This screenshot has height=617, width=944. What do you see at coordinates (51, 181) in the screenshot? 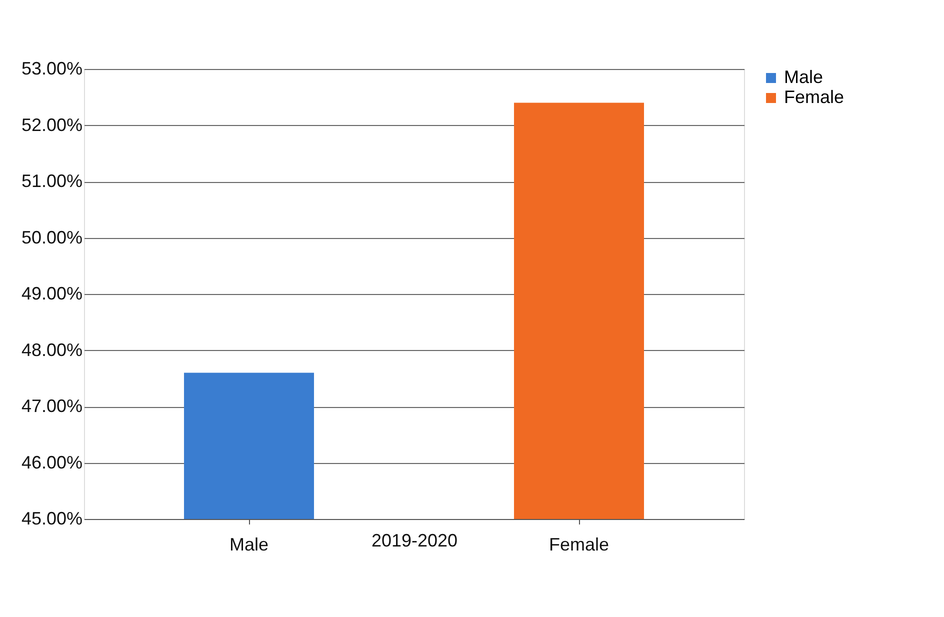
I see `y-tick-label: 51.00%` at bounding box center [51, 181].